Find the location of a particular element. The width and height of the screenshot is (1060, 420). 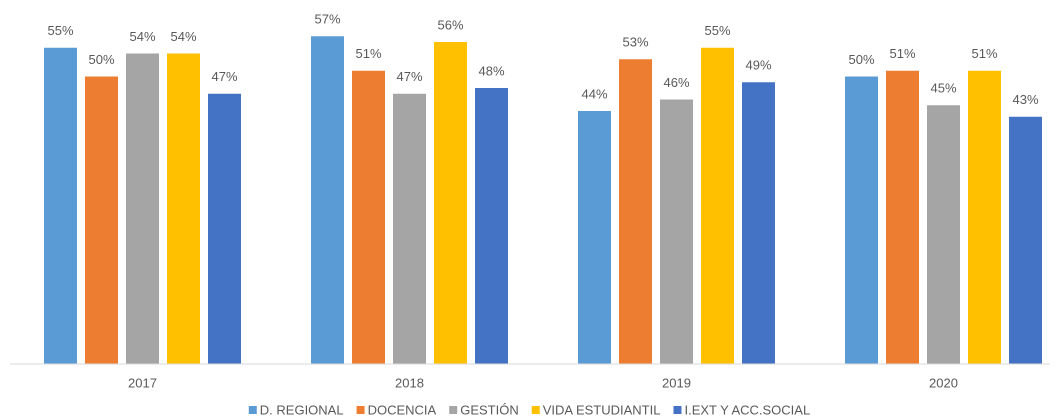

x-tick-label: 2018 is located at coordinates (409, 382).